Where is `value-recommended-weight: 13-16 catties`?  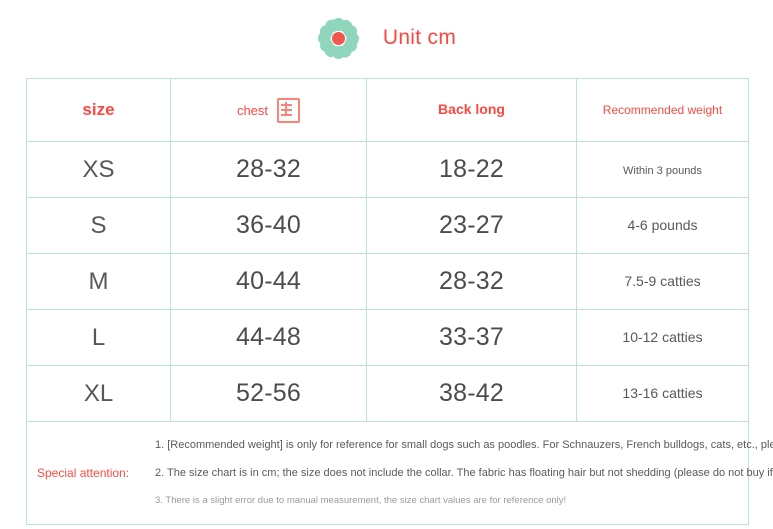
value-recommended-weight: 13-16 catties is located at coordinates (662, 392).